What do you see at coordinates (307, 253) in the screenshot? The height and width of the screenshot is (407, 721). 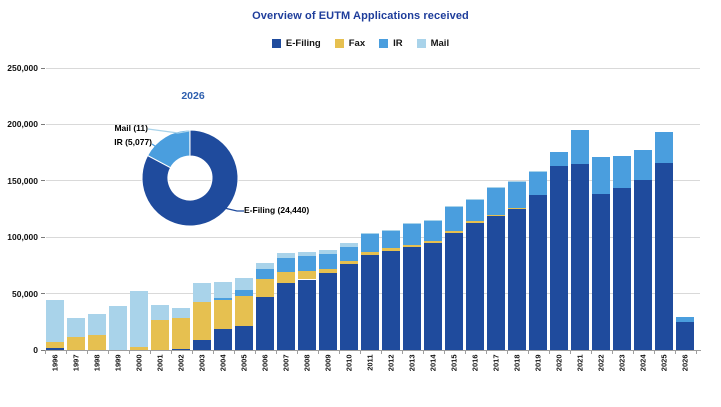 I see `bar-segment-mail-2008` at bounding box center [307, 253].